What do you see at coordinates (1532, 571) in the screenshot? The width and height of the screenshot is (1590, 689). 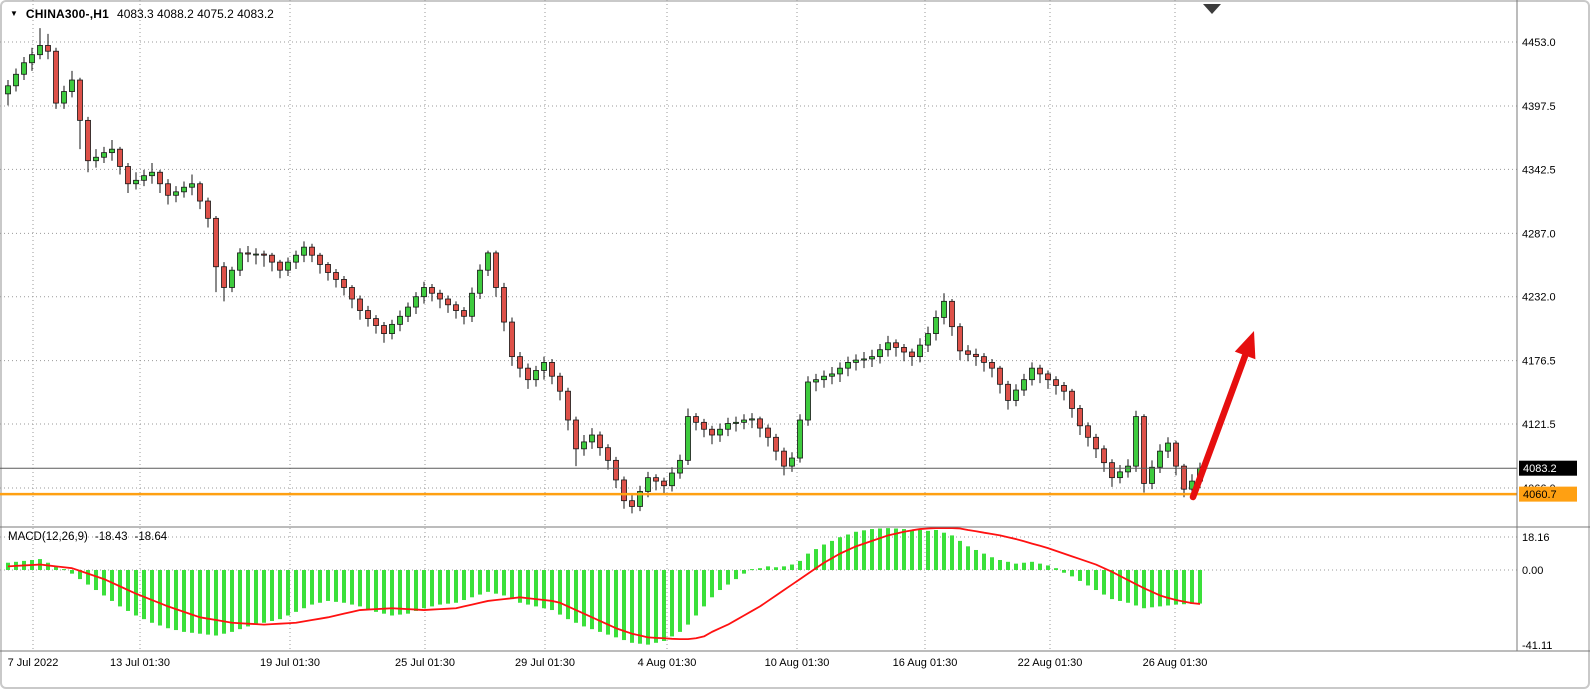 I see `macd-axis-label: 0.00` at bounding box center [1532, 571].